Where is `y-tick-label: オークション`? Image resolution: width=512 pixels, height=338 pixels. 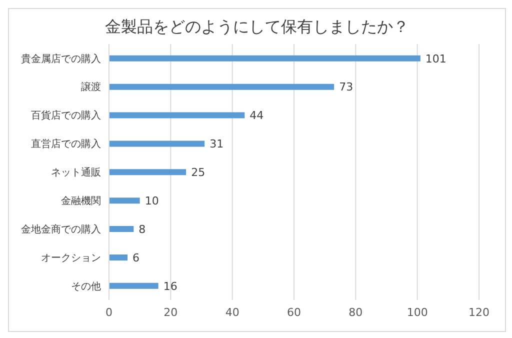 y-tick-label: オークション is located at coordinates (71, 258).